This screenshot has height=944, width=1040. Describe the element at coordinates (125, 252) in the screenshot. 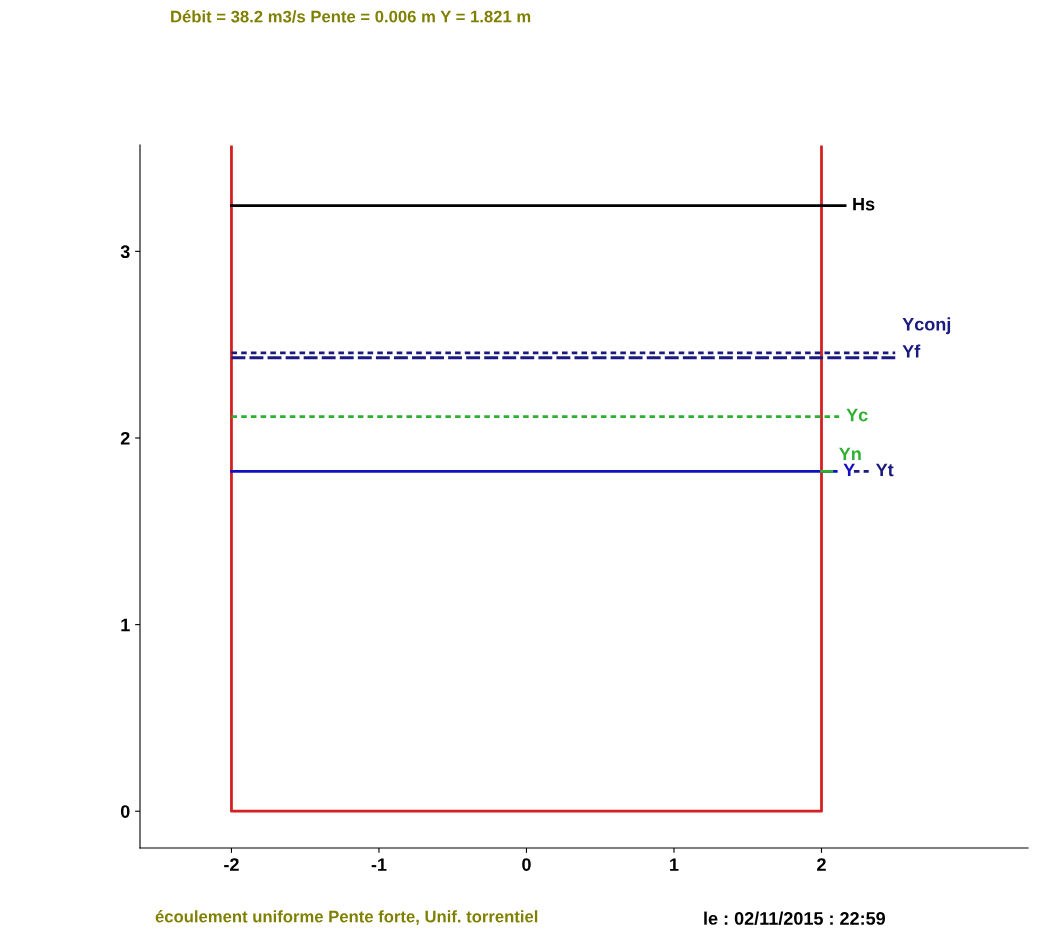

I see `y-tick-label: 3` at that location.